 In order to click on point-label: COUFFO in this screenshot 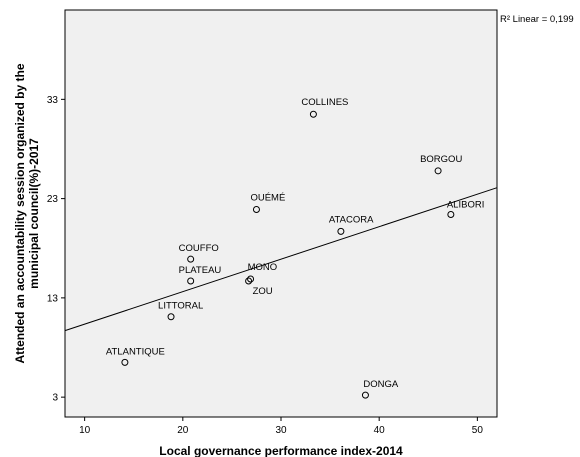, I will do `click(199, 248)`.